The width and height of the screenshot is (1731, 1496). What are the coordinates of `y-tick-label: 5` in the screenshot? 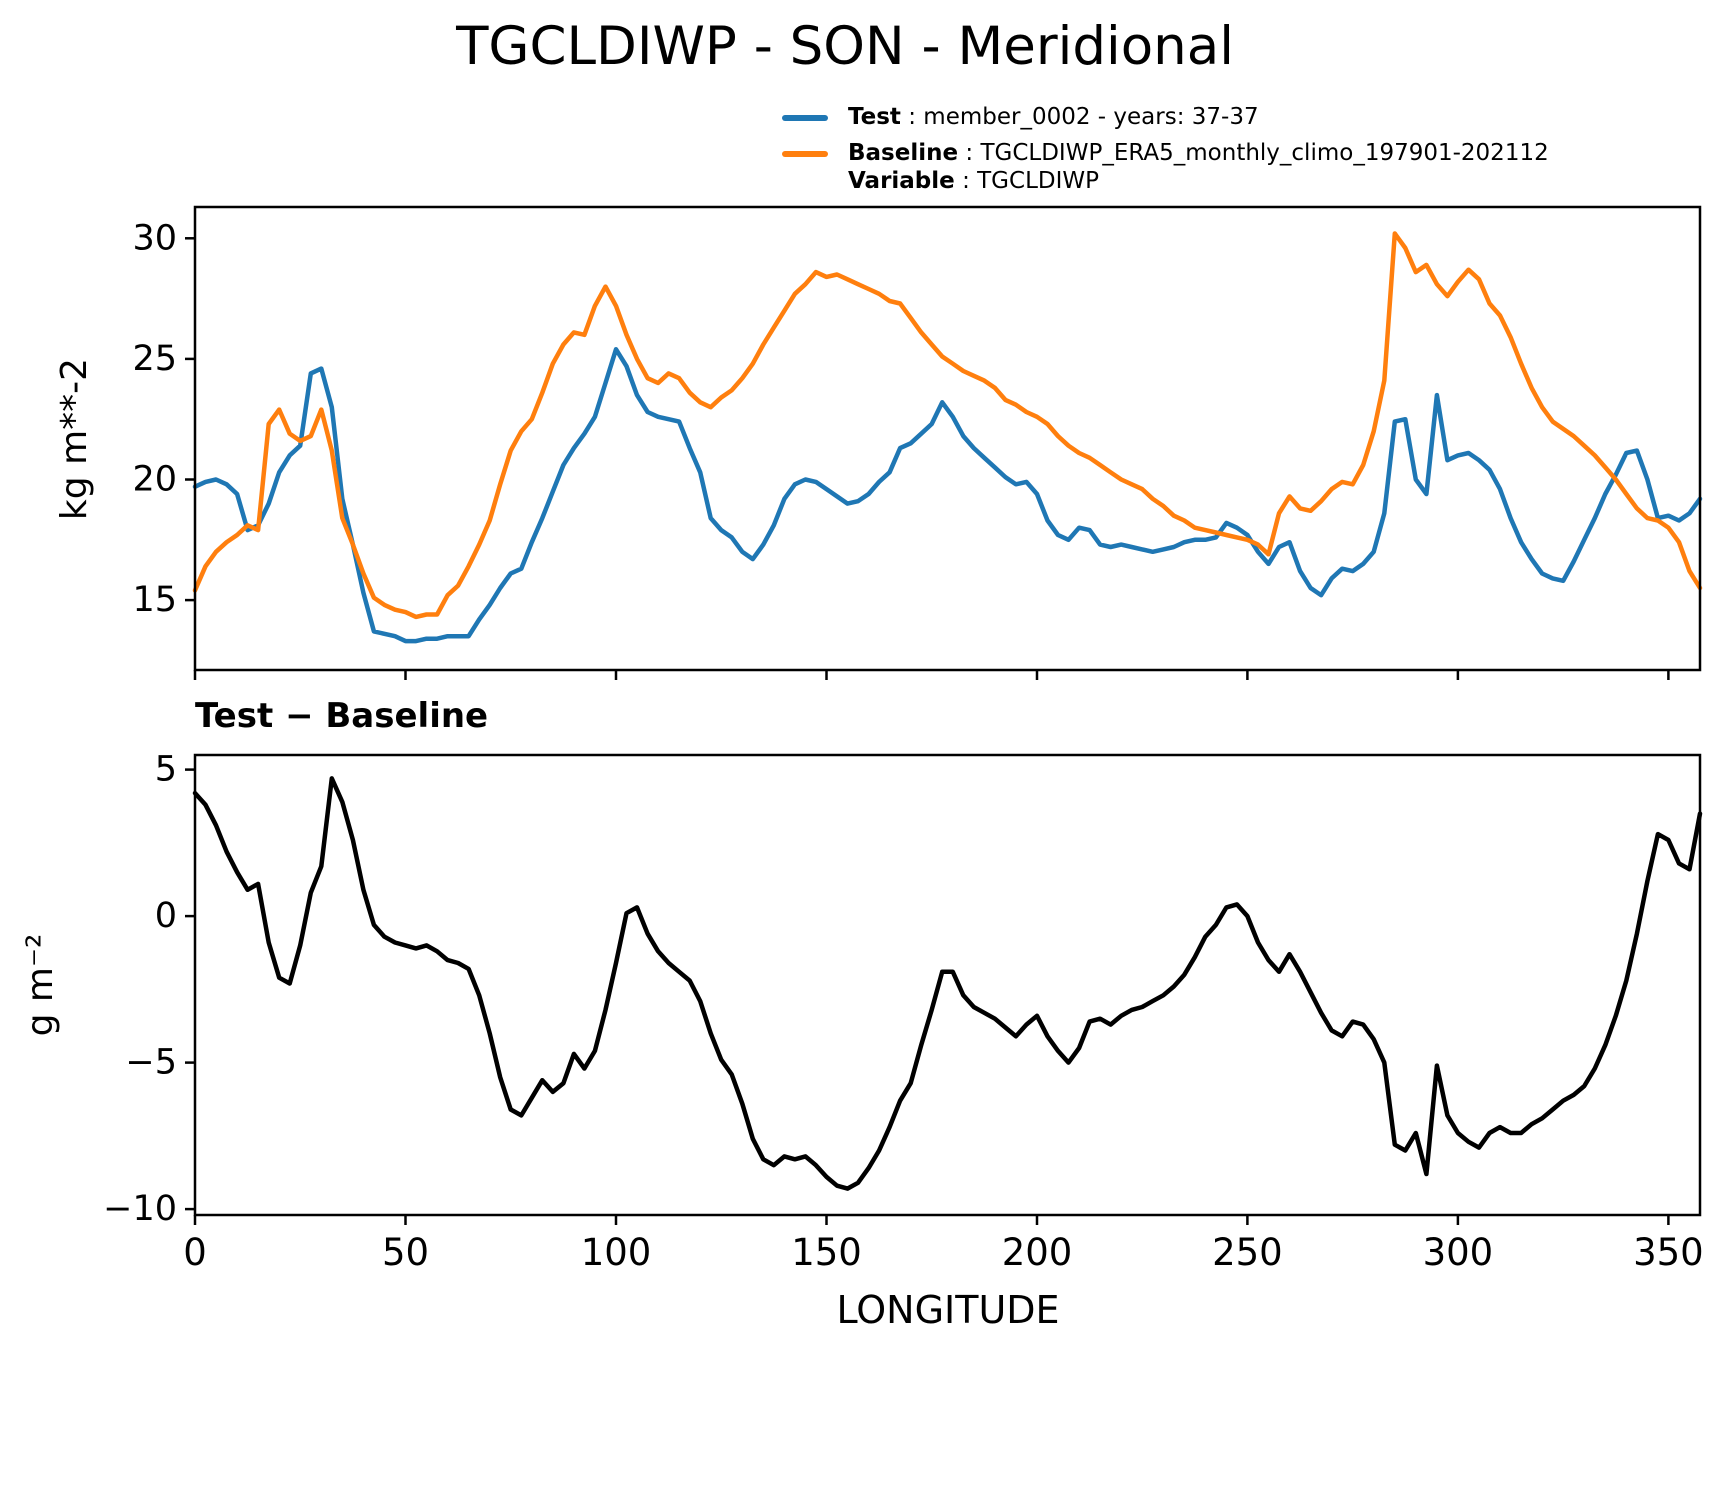 It's located at (166, 770).